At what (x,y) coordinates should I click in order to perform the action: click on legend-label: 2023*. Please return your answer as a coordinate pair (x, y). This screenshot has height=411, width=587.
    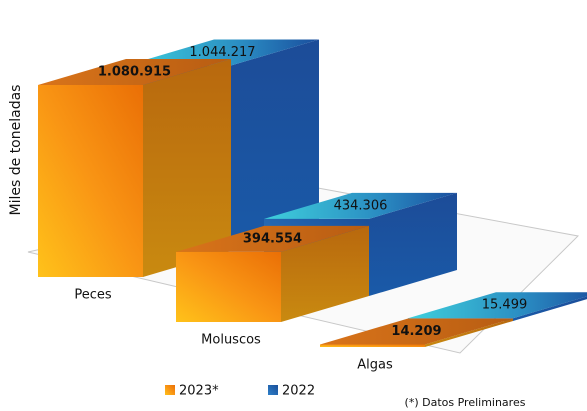
    Looking at the image, I should click on (199, 391).